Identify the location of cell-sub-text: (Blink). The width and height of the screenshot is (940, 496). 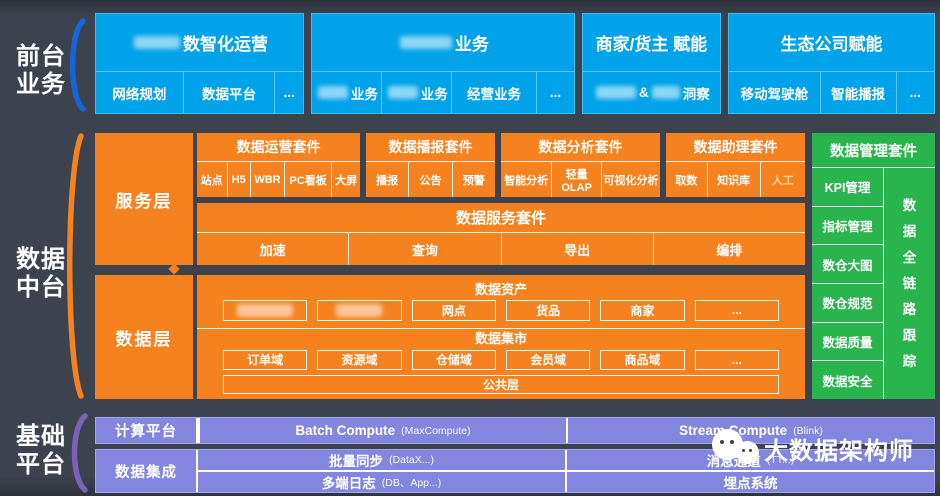
(808, 430).